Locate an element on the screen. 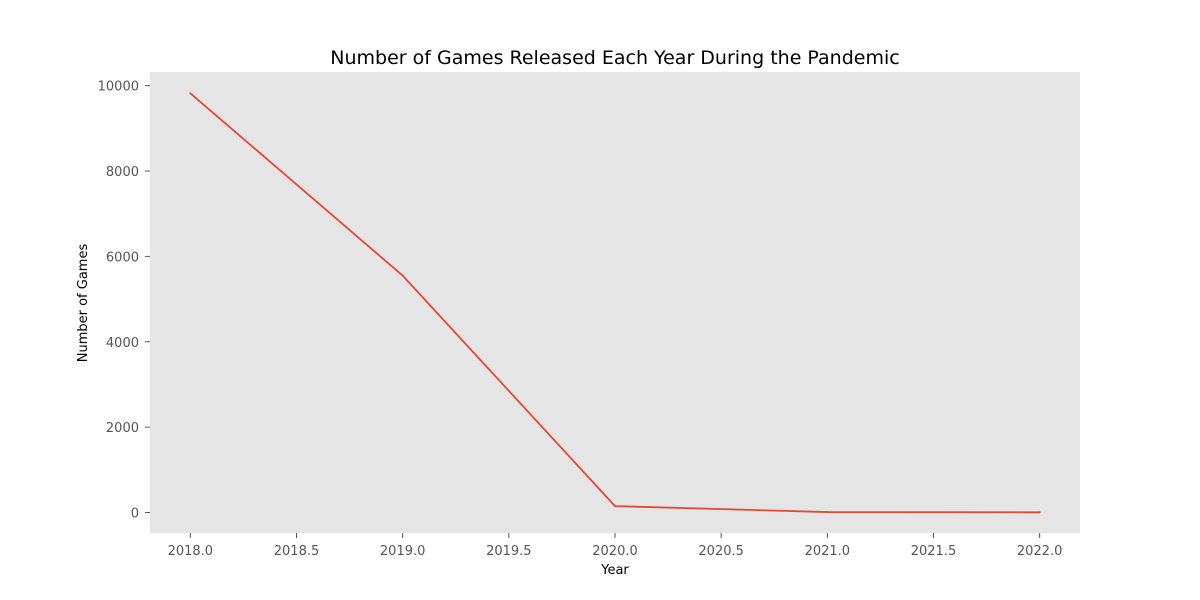 This screenshot has width=1200, height=600. y-tick-label: 2000 is located at coordinates (122, 428).